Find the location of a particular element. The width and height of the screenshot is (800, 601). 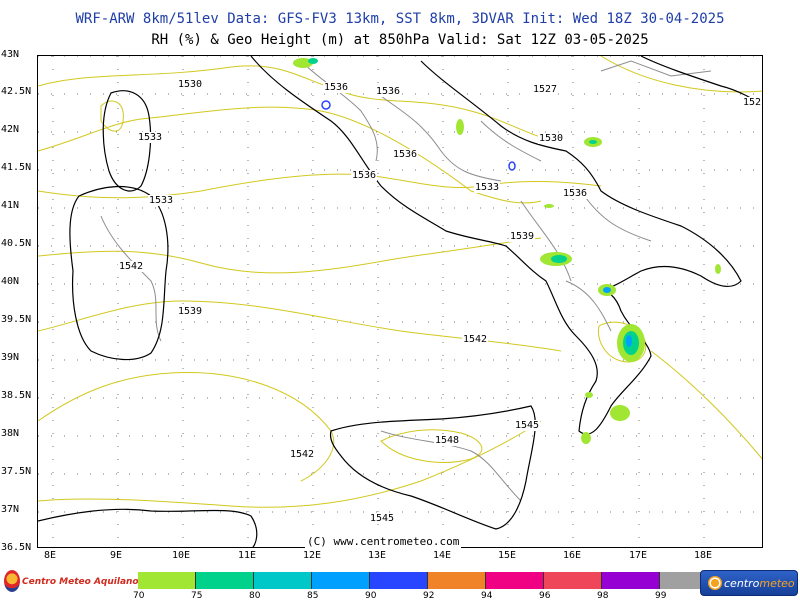

lon-label-9e: 9E is located at coordinates (116, 555).